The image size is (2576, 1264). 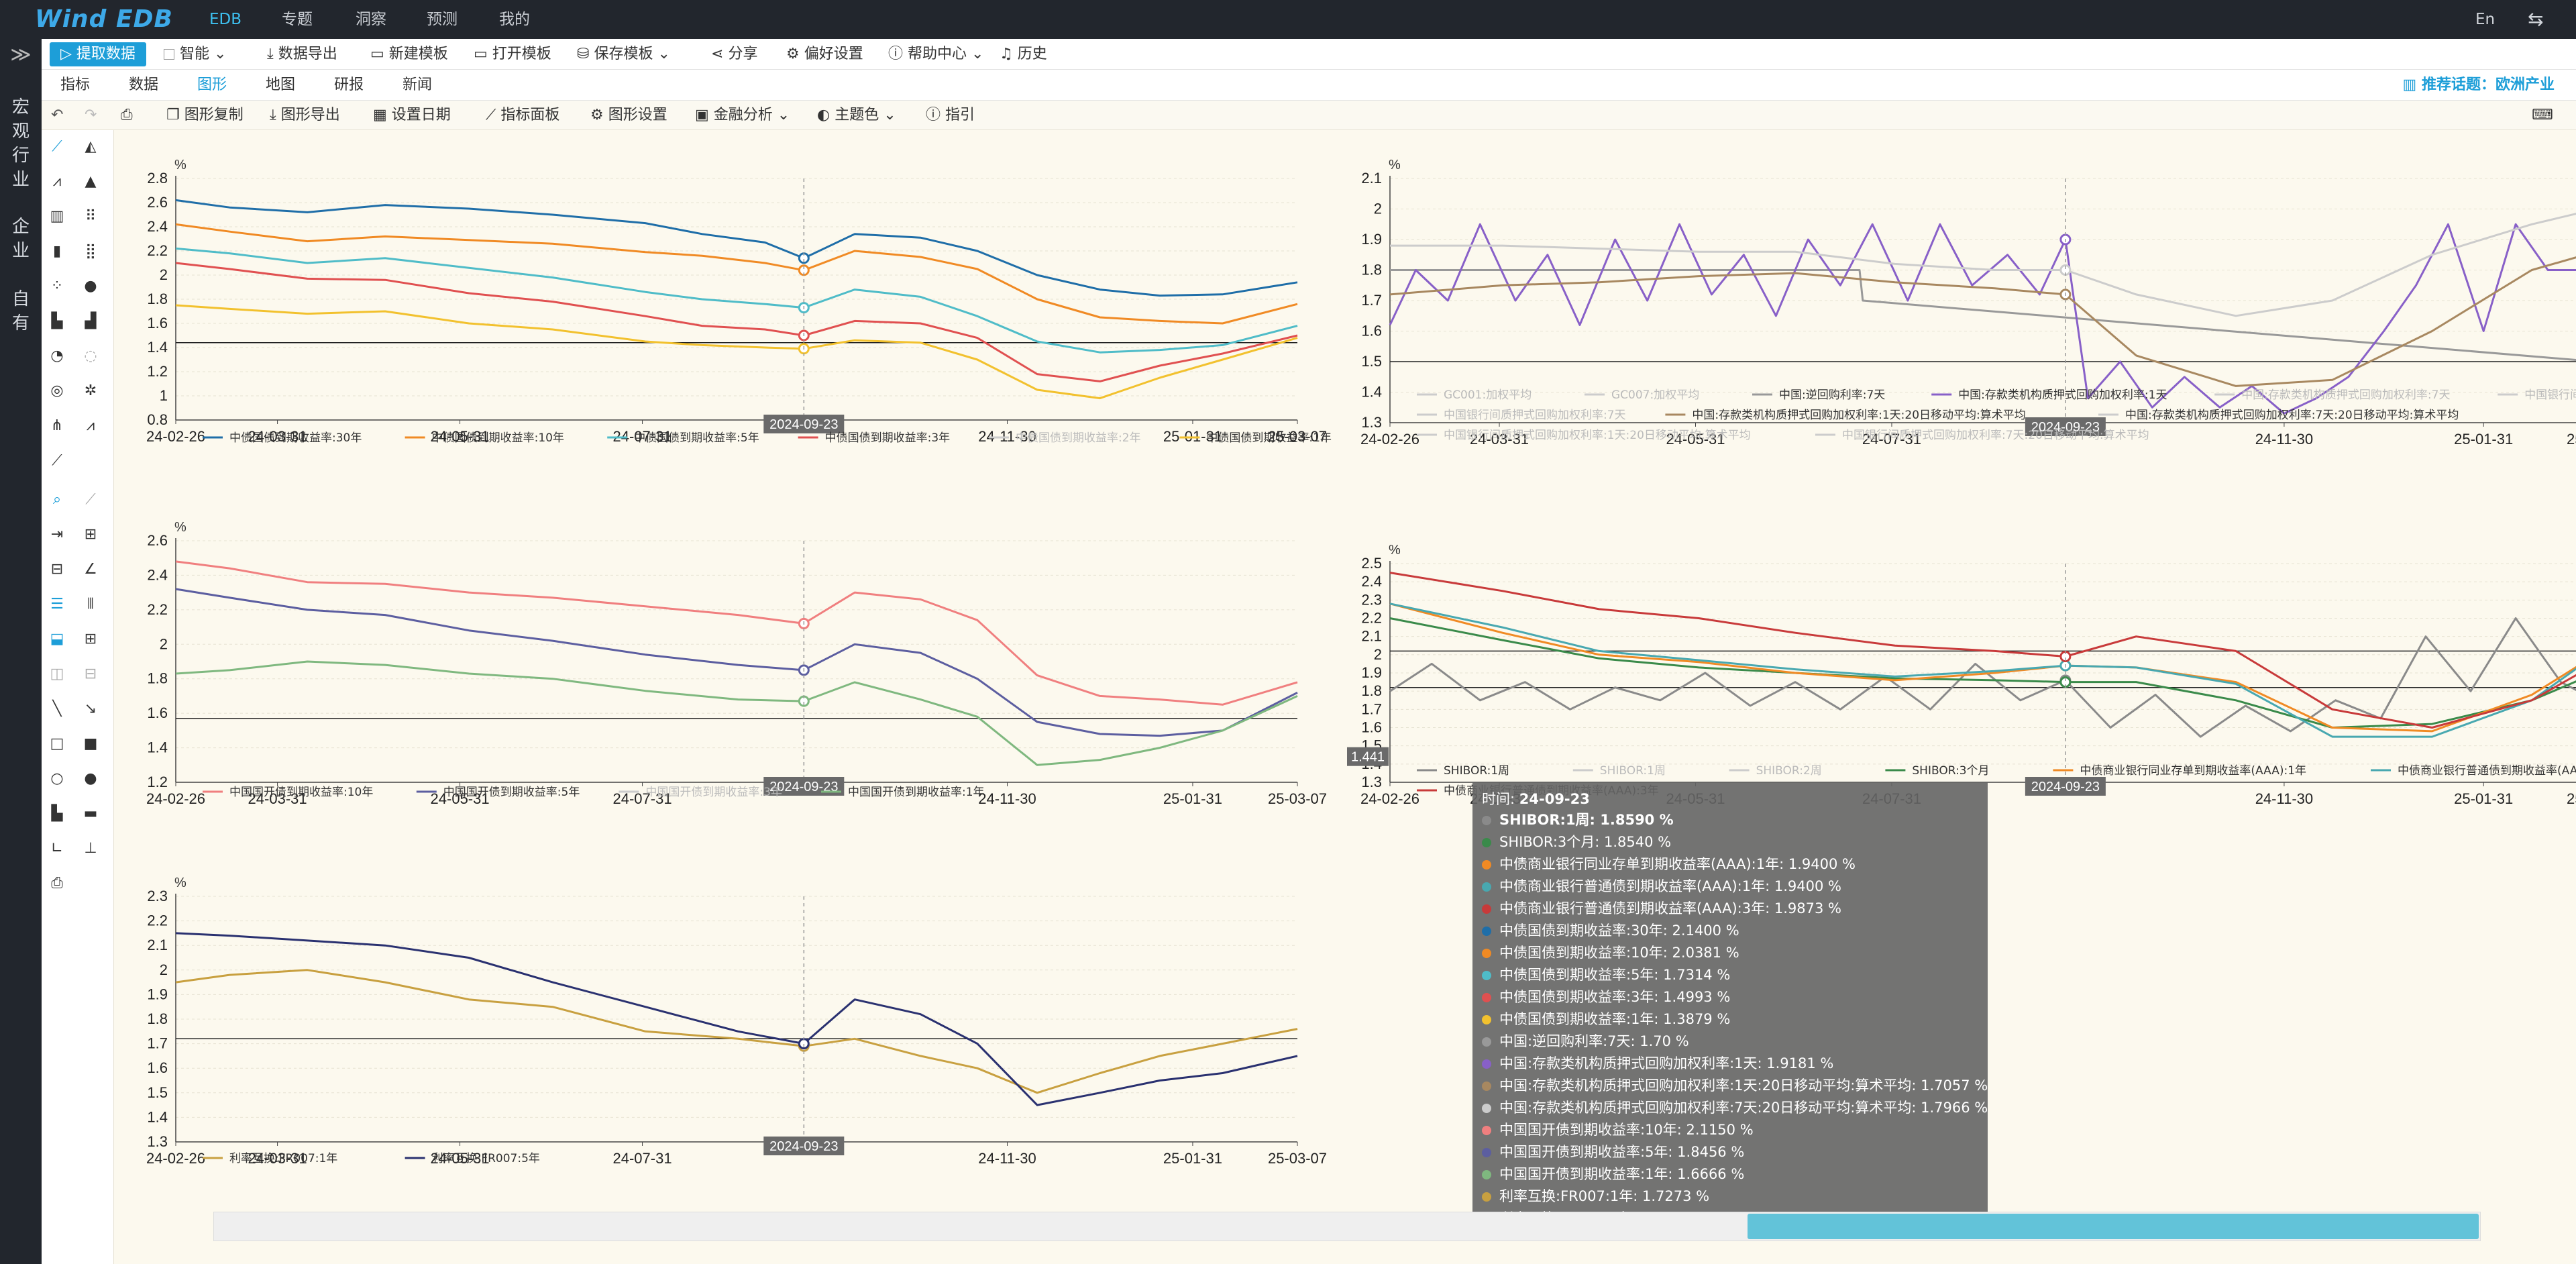 I want to click on dotted-bar-icon: ⠿, so click(x=91, y=216).